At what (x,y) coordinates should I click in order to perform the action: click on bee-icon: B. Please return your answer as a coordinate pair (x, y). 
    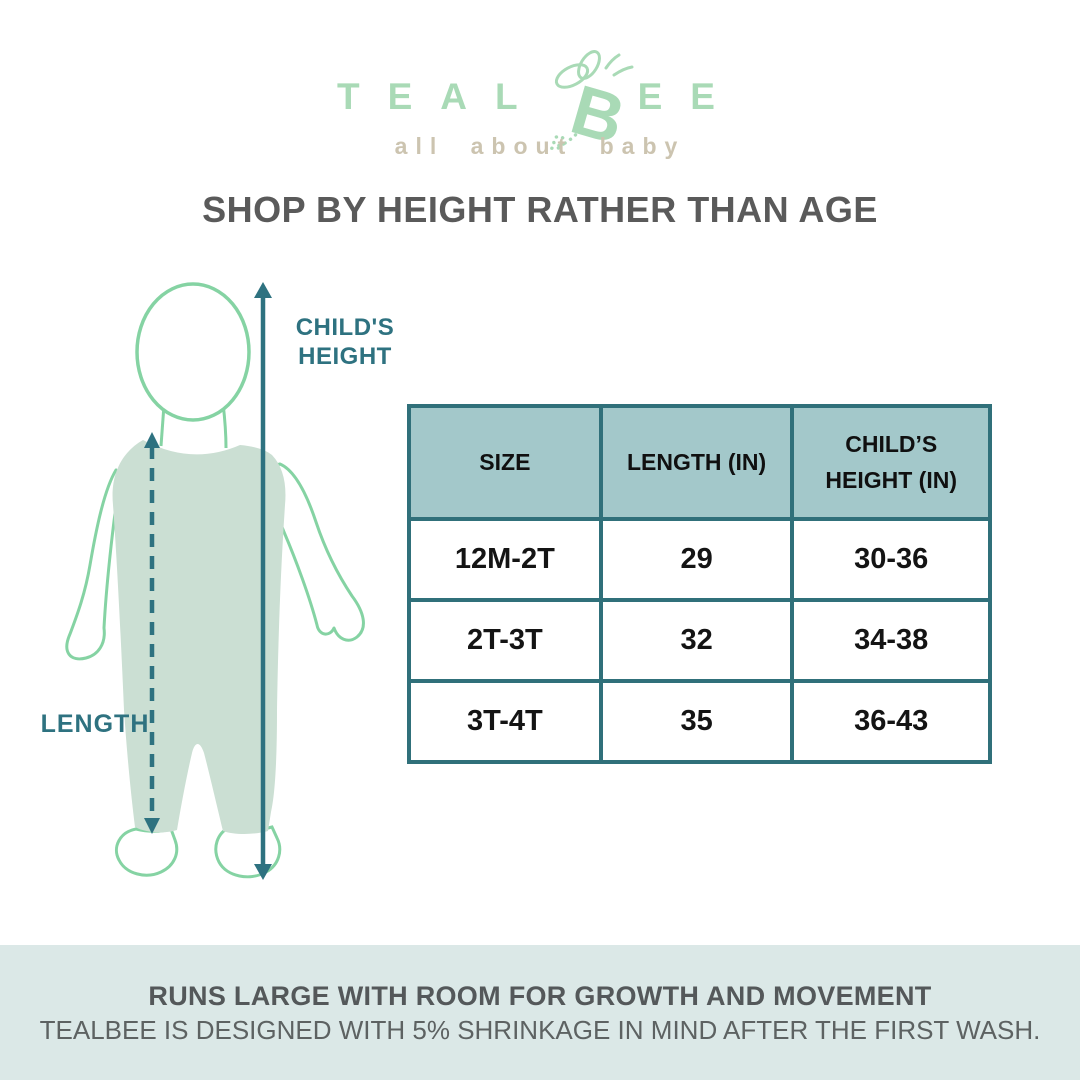
    Looking at the image, I should click on (591, 103).